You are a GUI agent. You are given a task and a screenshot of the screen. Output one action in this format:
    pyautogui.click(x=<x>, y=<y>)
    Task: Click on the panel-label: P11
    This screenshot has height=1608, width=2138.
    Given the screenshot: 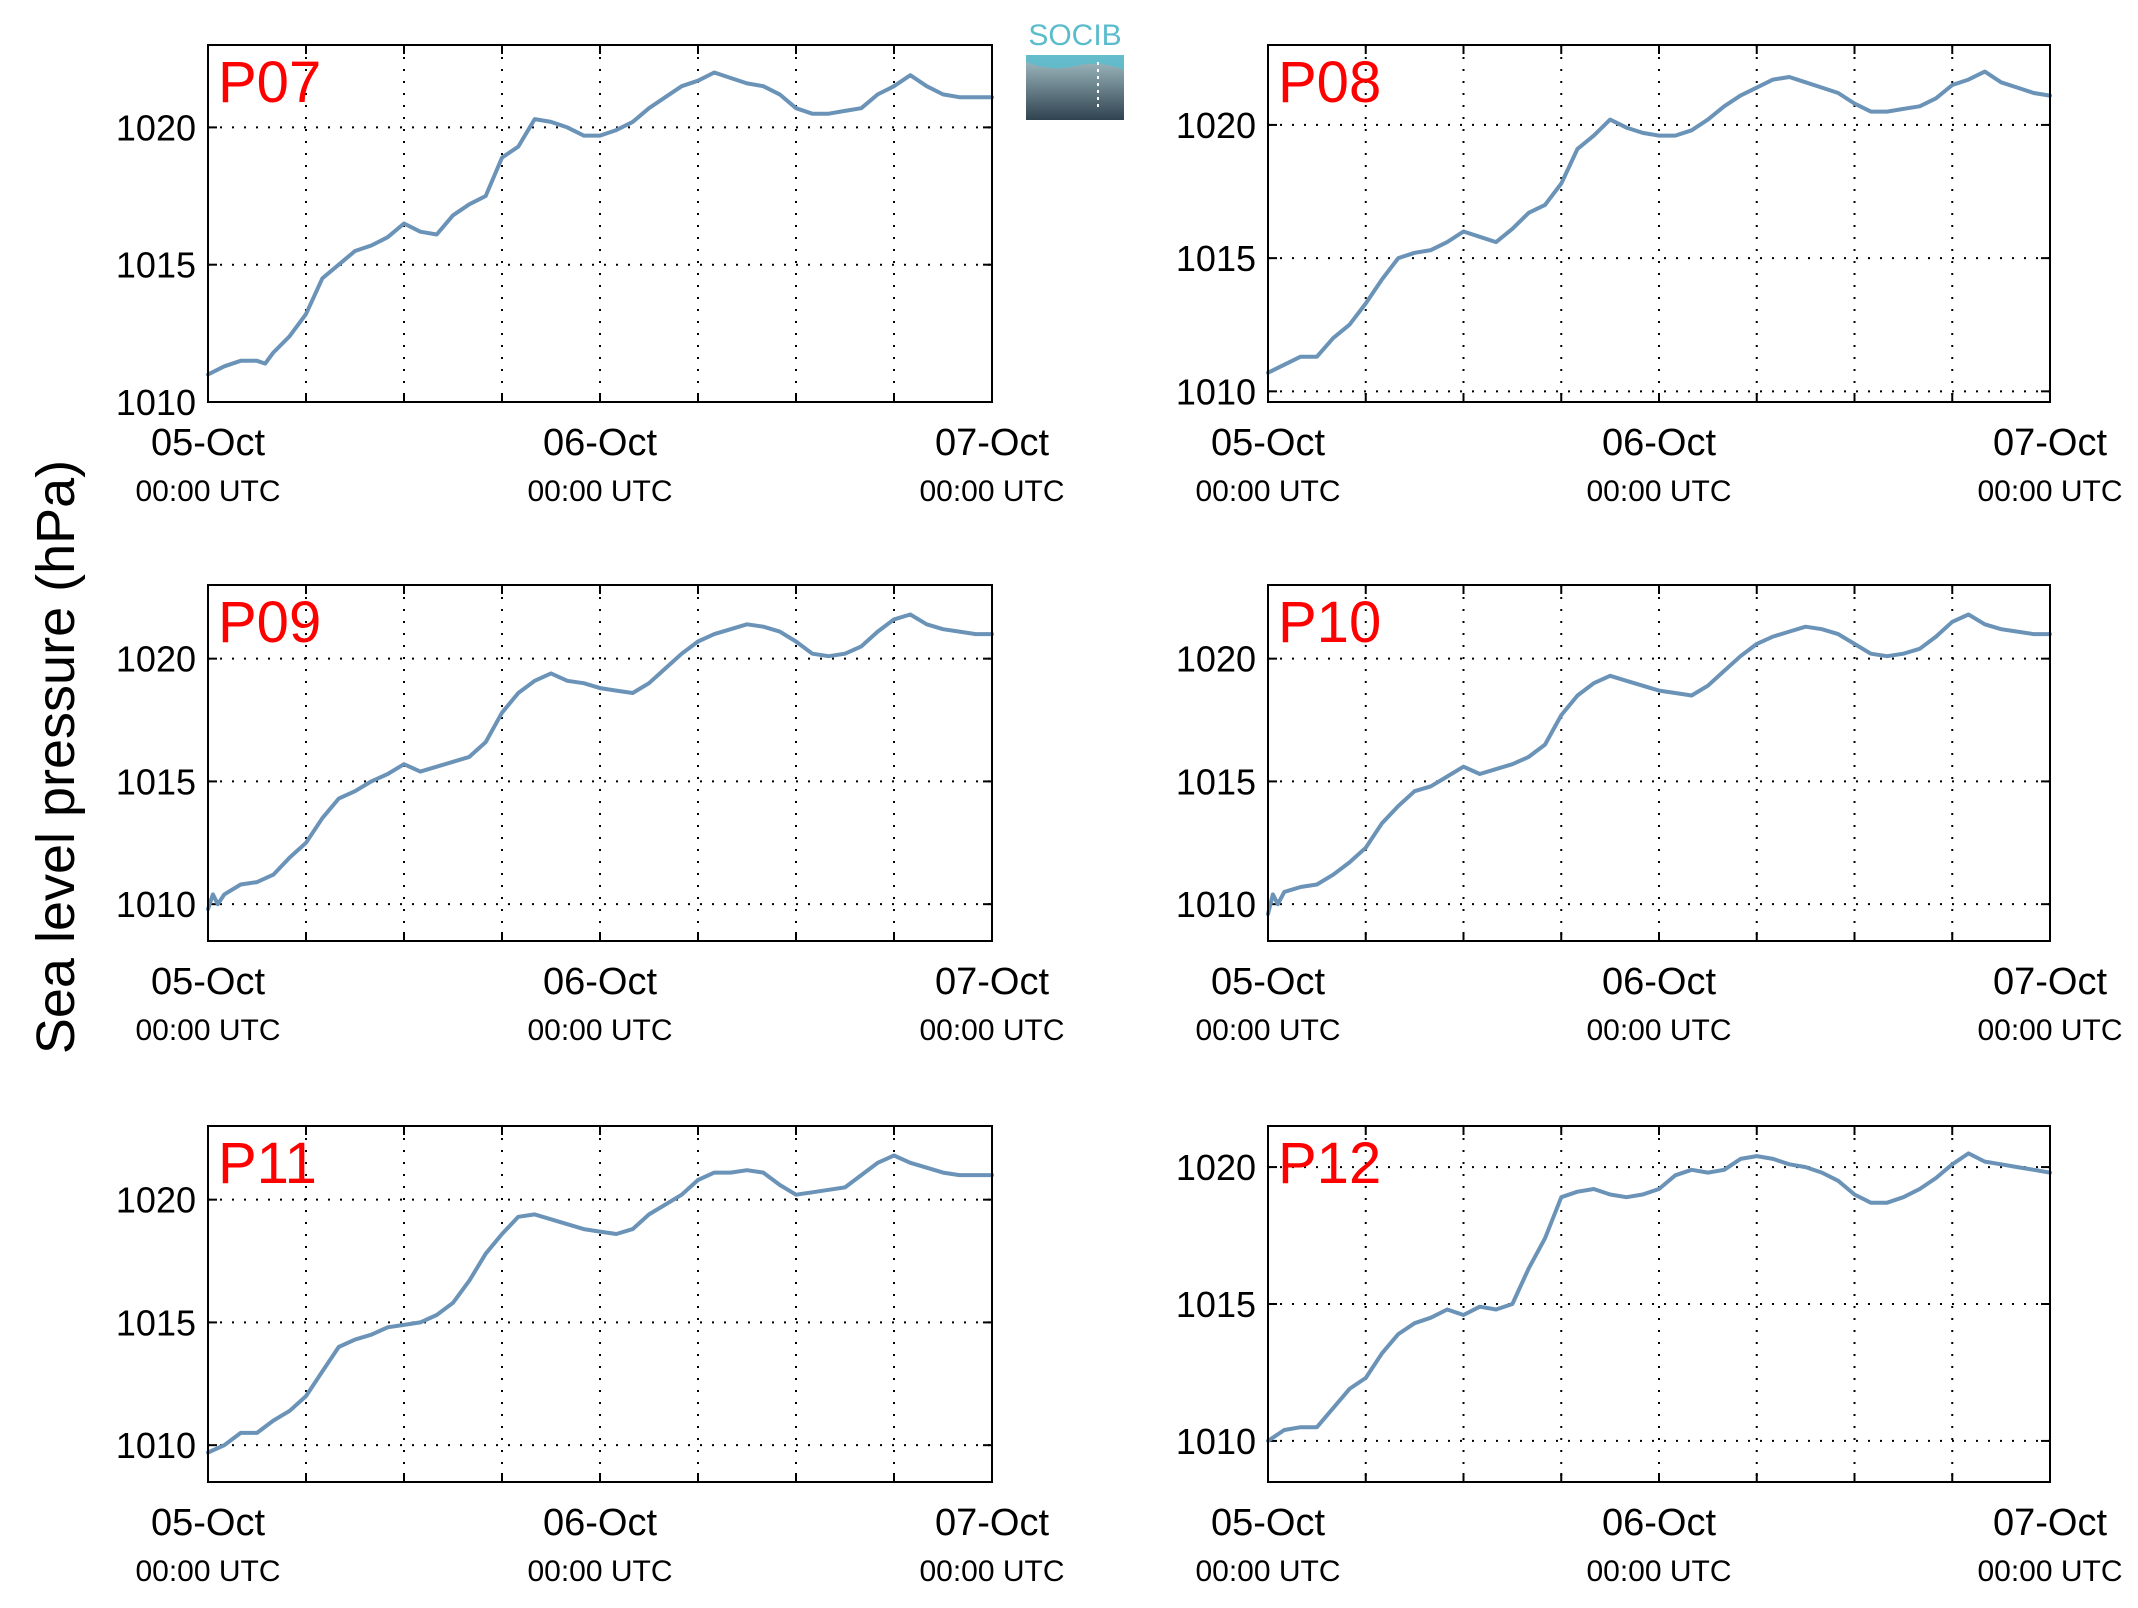 What is the action you would take?
    pyautogui.click(x=267, y=1163)
    